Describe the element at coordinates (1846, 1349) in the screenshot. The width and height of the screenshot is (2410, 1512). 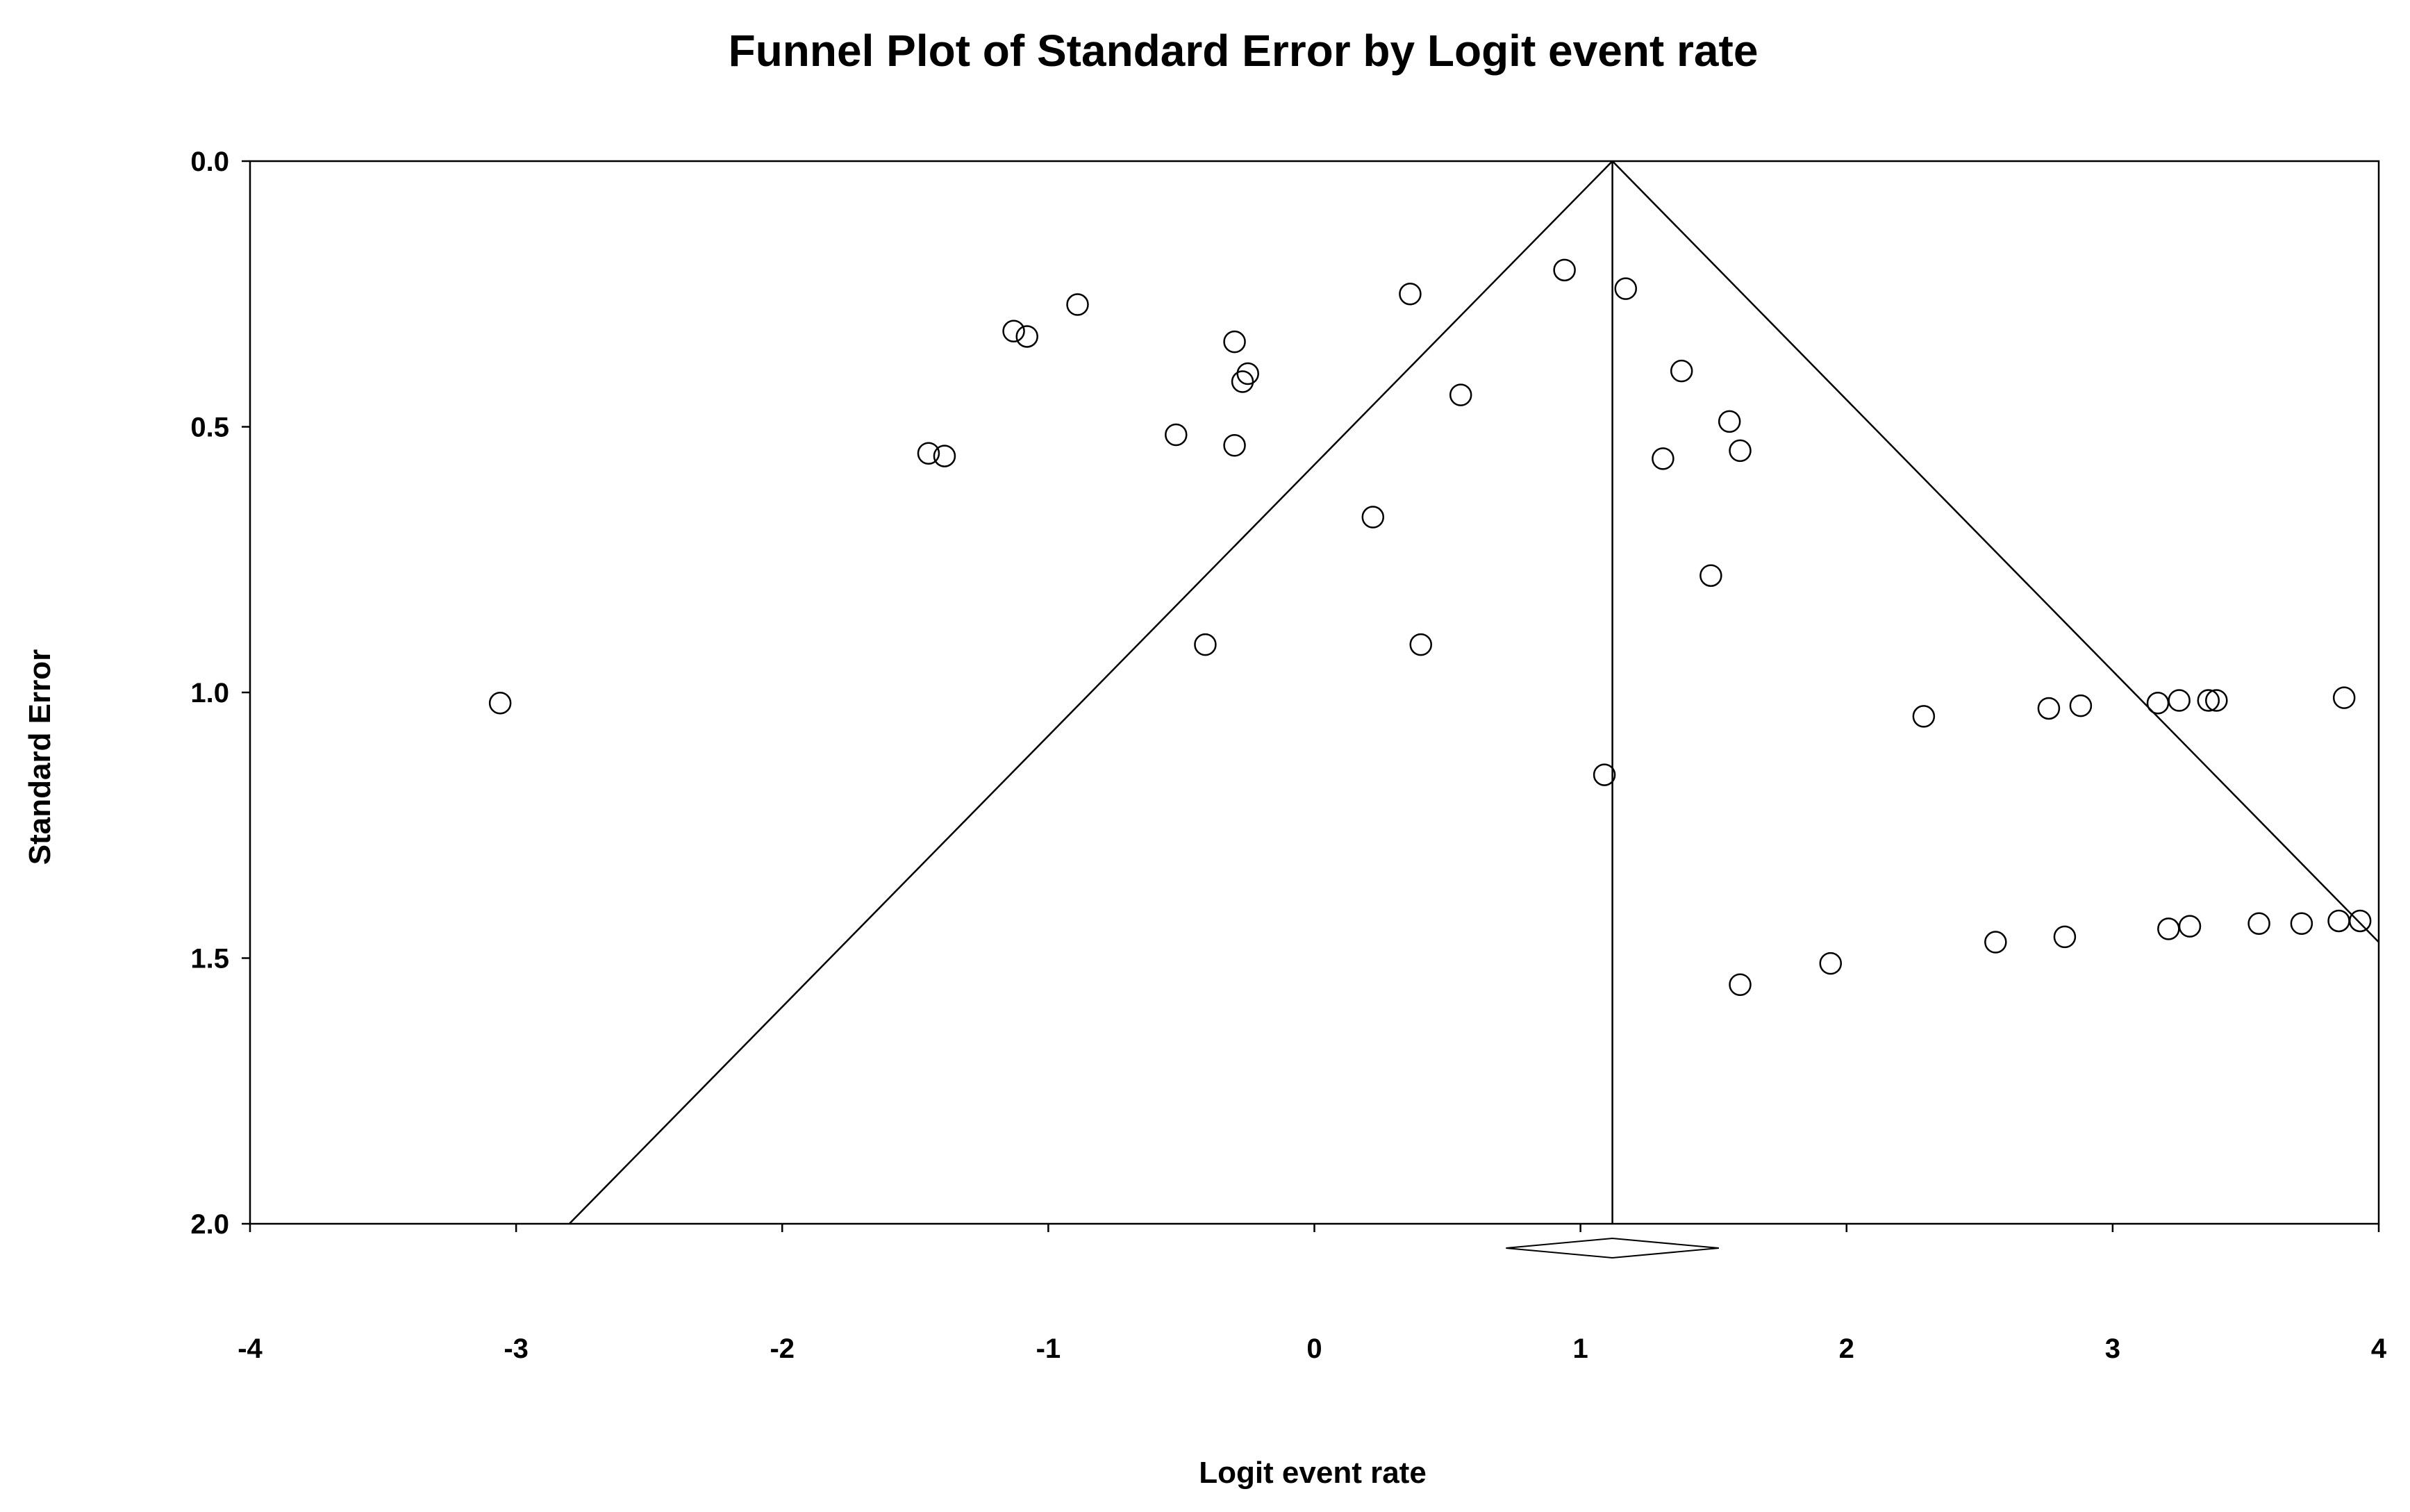
I see `x-tick-label: 2` at that location.